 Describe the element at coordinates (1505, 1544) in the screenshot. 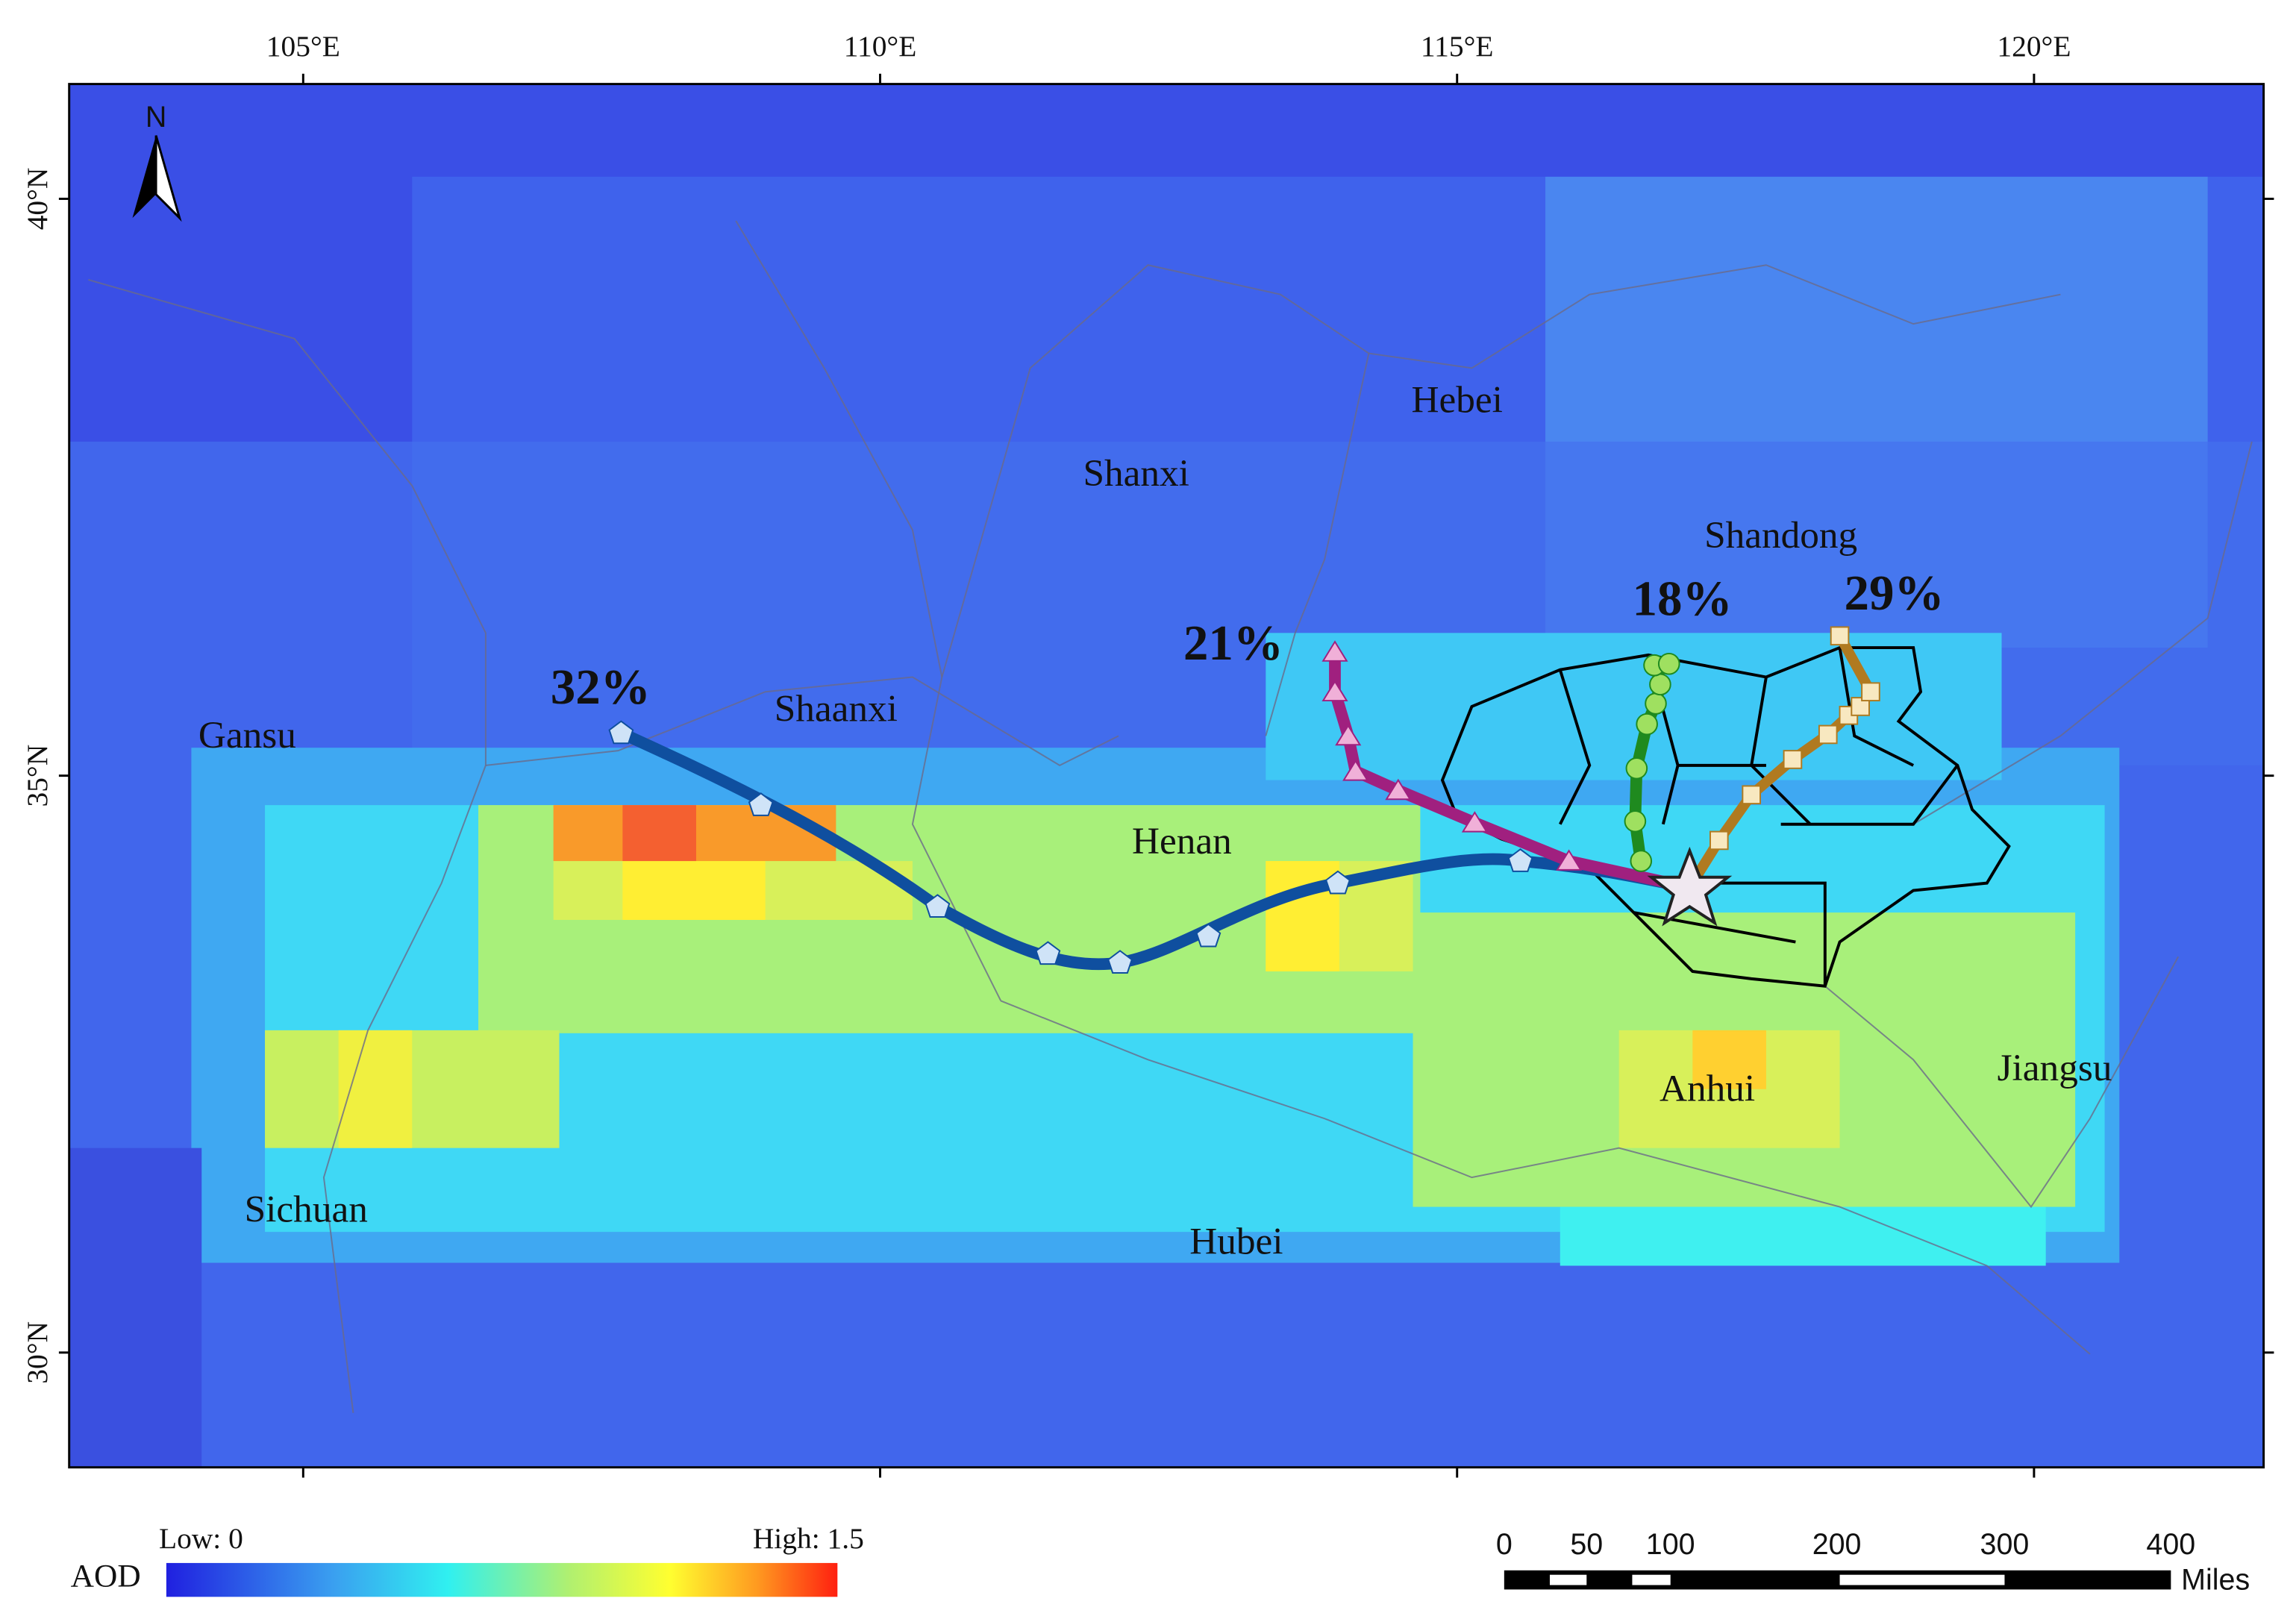

I see `scale-tick: 0` at that location.